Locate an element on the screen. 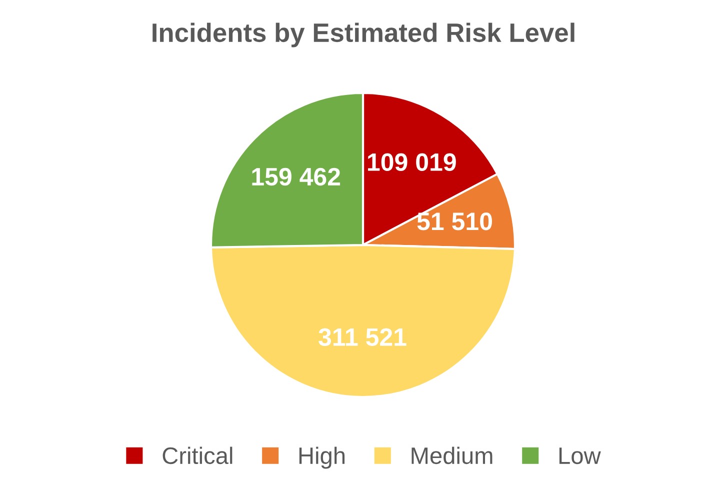 The image size is (727, 490). legend-label: Critical is located at coordinates (197, 455).